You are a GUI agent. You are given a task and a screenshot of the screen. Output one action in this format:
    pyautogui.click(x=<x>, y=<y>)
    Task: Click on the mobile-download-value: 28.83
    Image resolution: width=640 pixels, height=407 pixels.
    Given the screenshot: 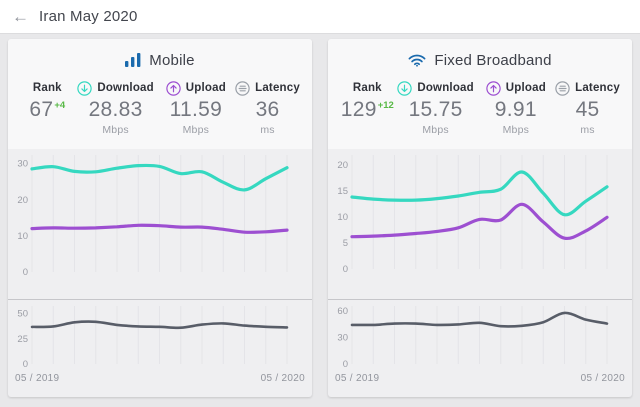 What is the action you would take?
    pyautogui.click(x=115, y=109)
    